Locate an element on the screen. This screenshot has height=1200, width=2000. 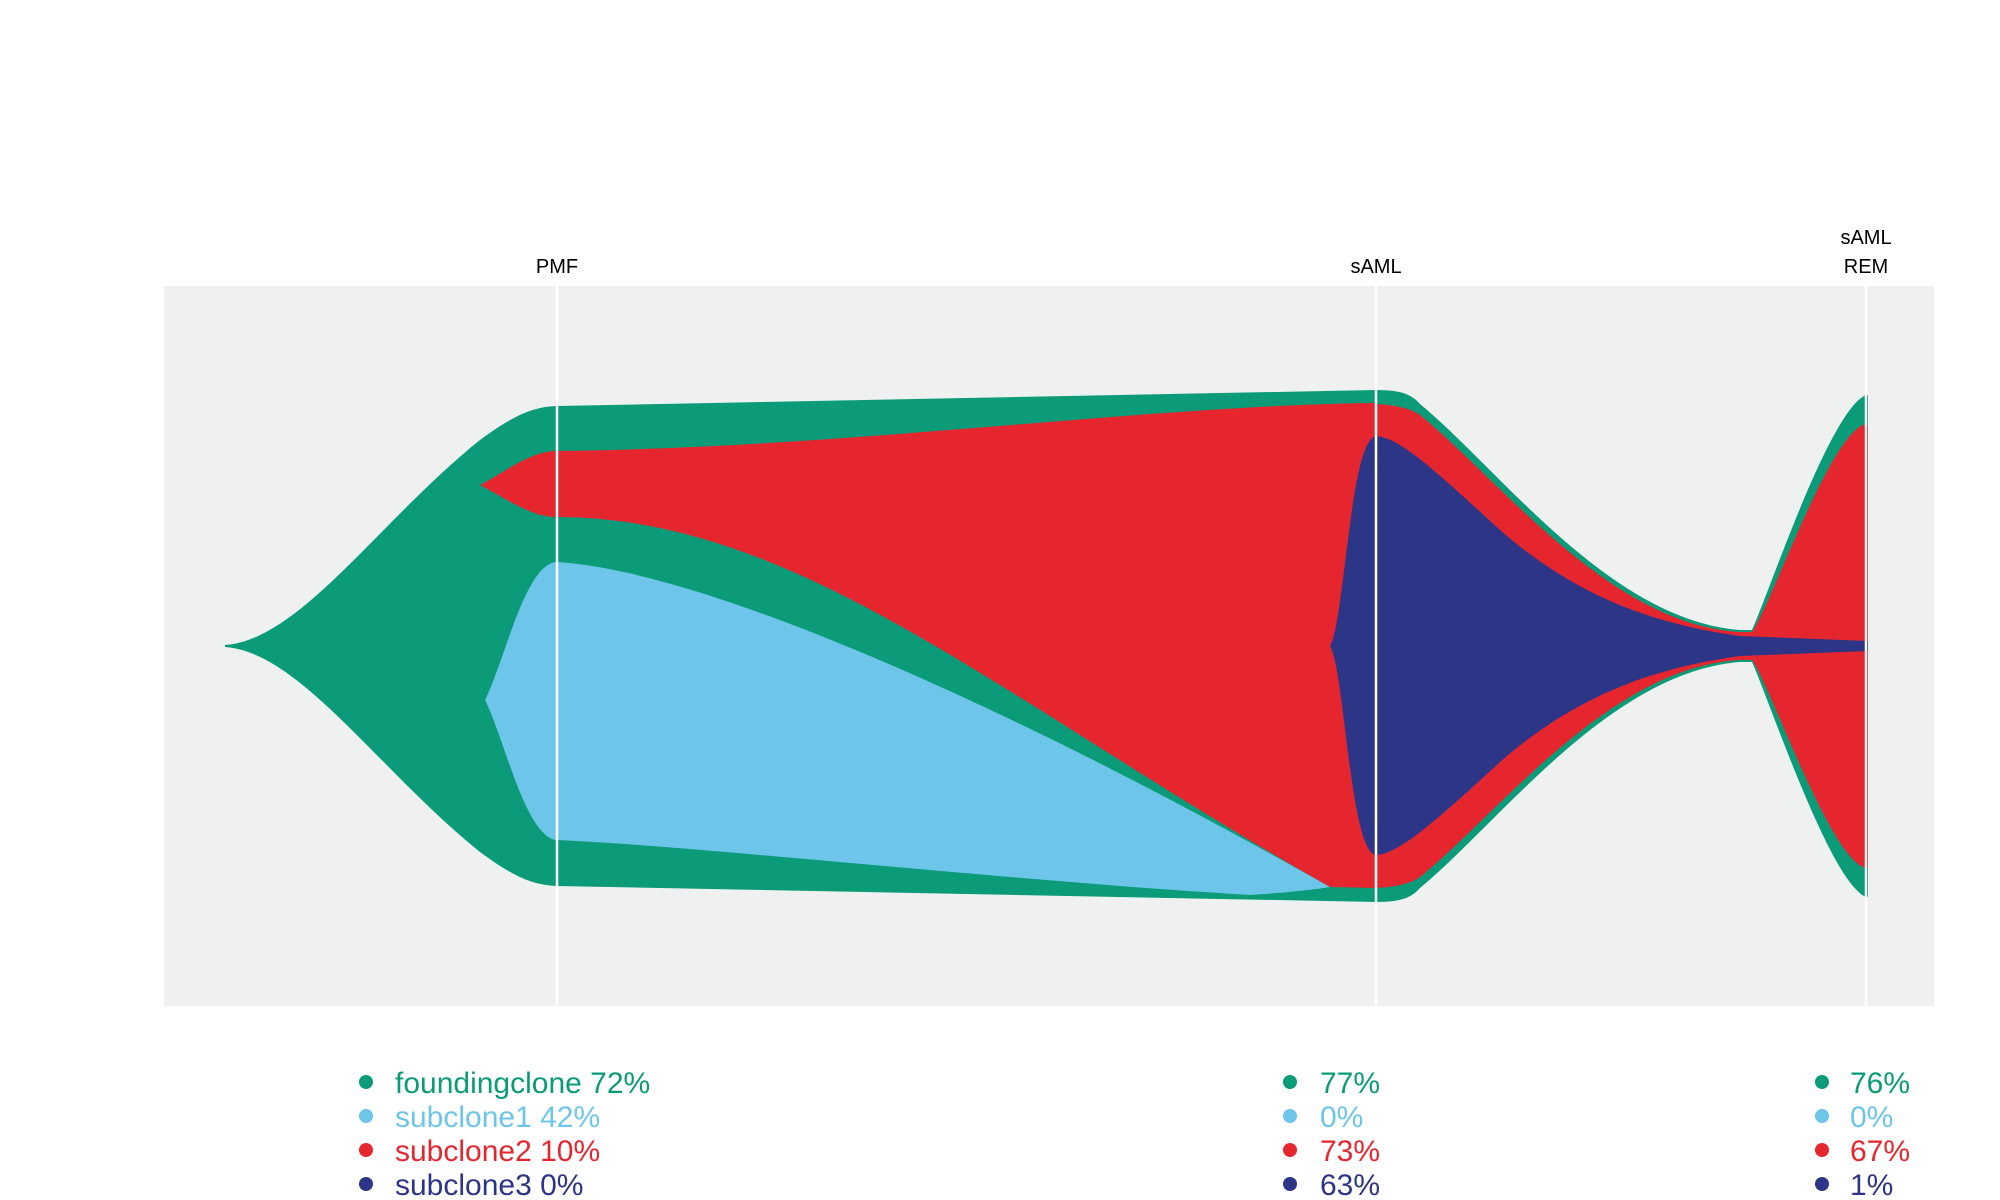
timepoint-label-saml-rem-line2: REM is located at coordinates (1866, 267).